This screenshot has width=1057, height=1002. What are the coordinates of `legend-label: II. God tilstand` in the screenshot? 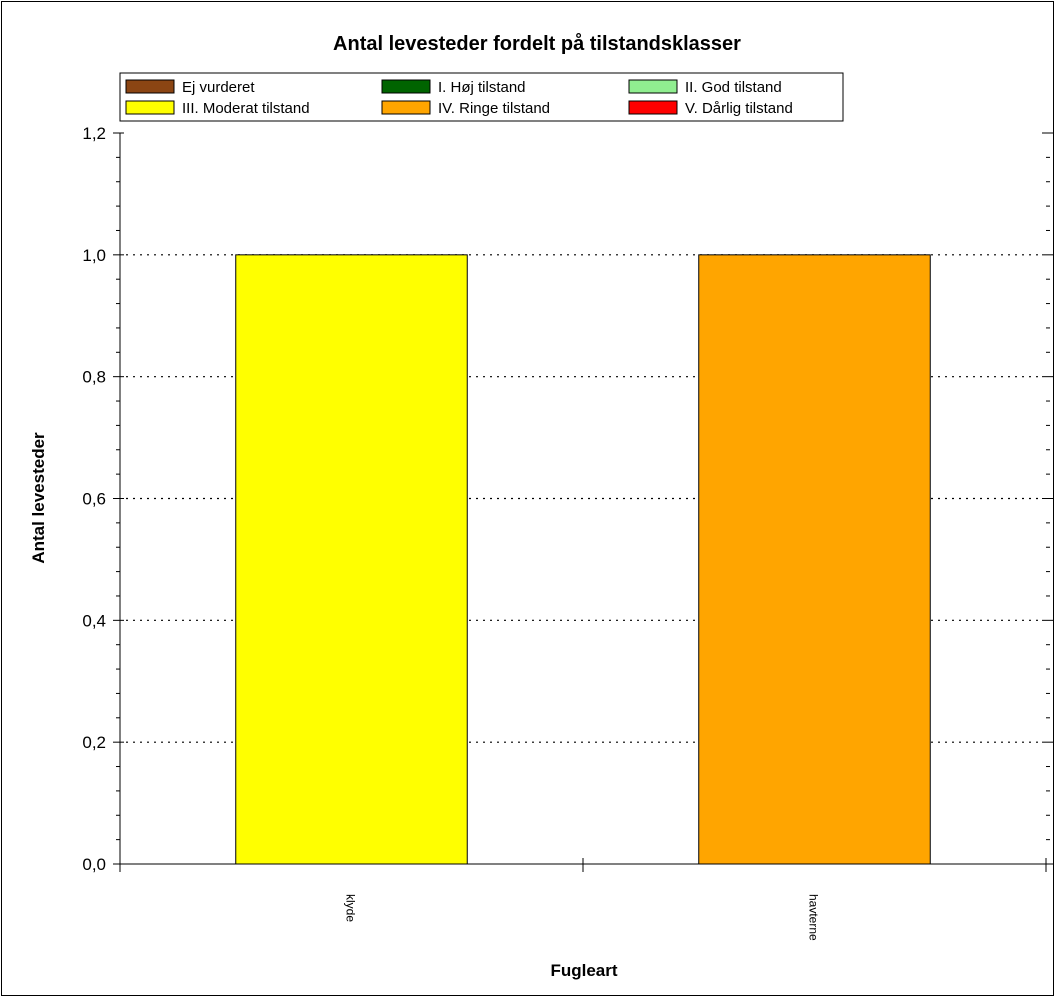 It's located at (733, 87).